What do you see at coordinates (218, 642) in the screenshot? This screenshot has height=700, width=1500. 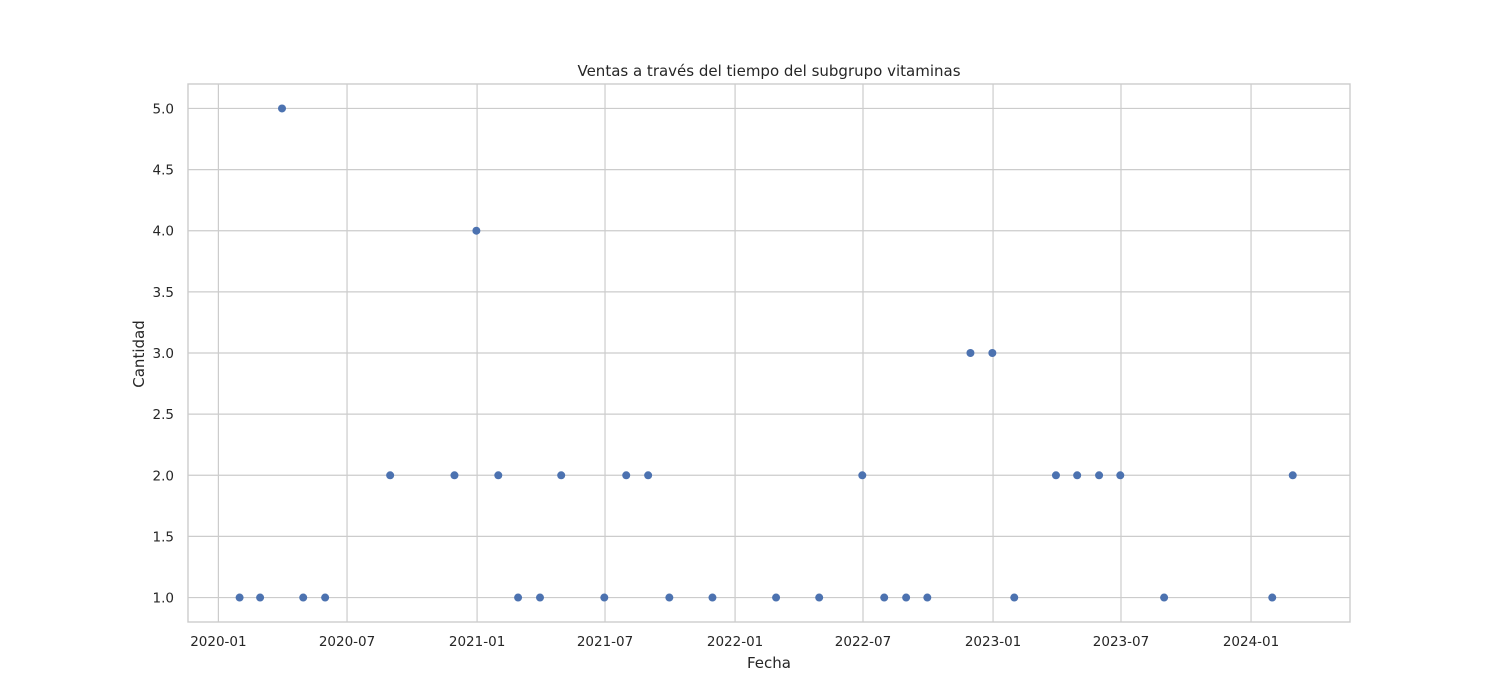 I see `x-tick-label: 2020-01` at bounding box center [218, 642].